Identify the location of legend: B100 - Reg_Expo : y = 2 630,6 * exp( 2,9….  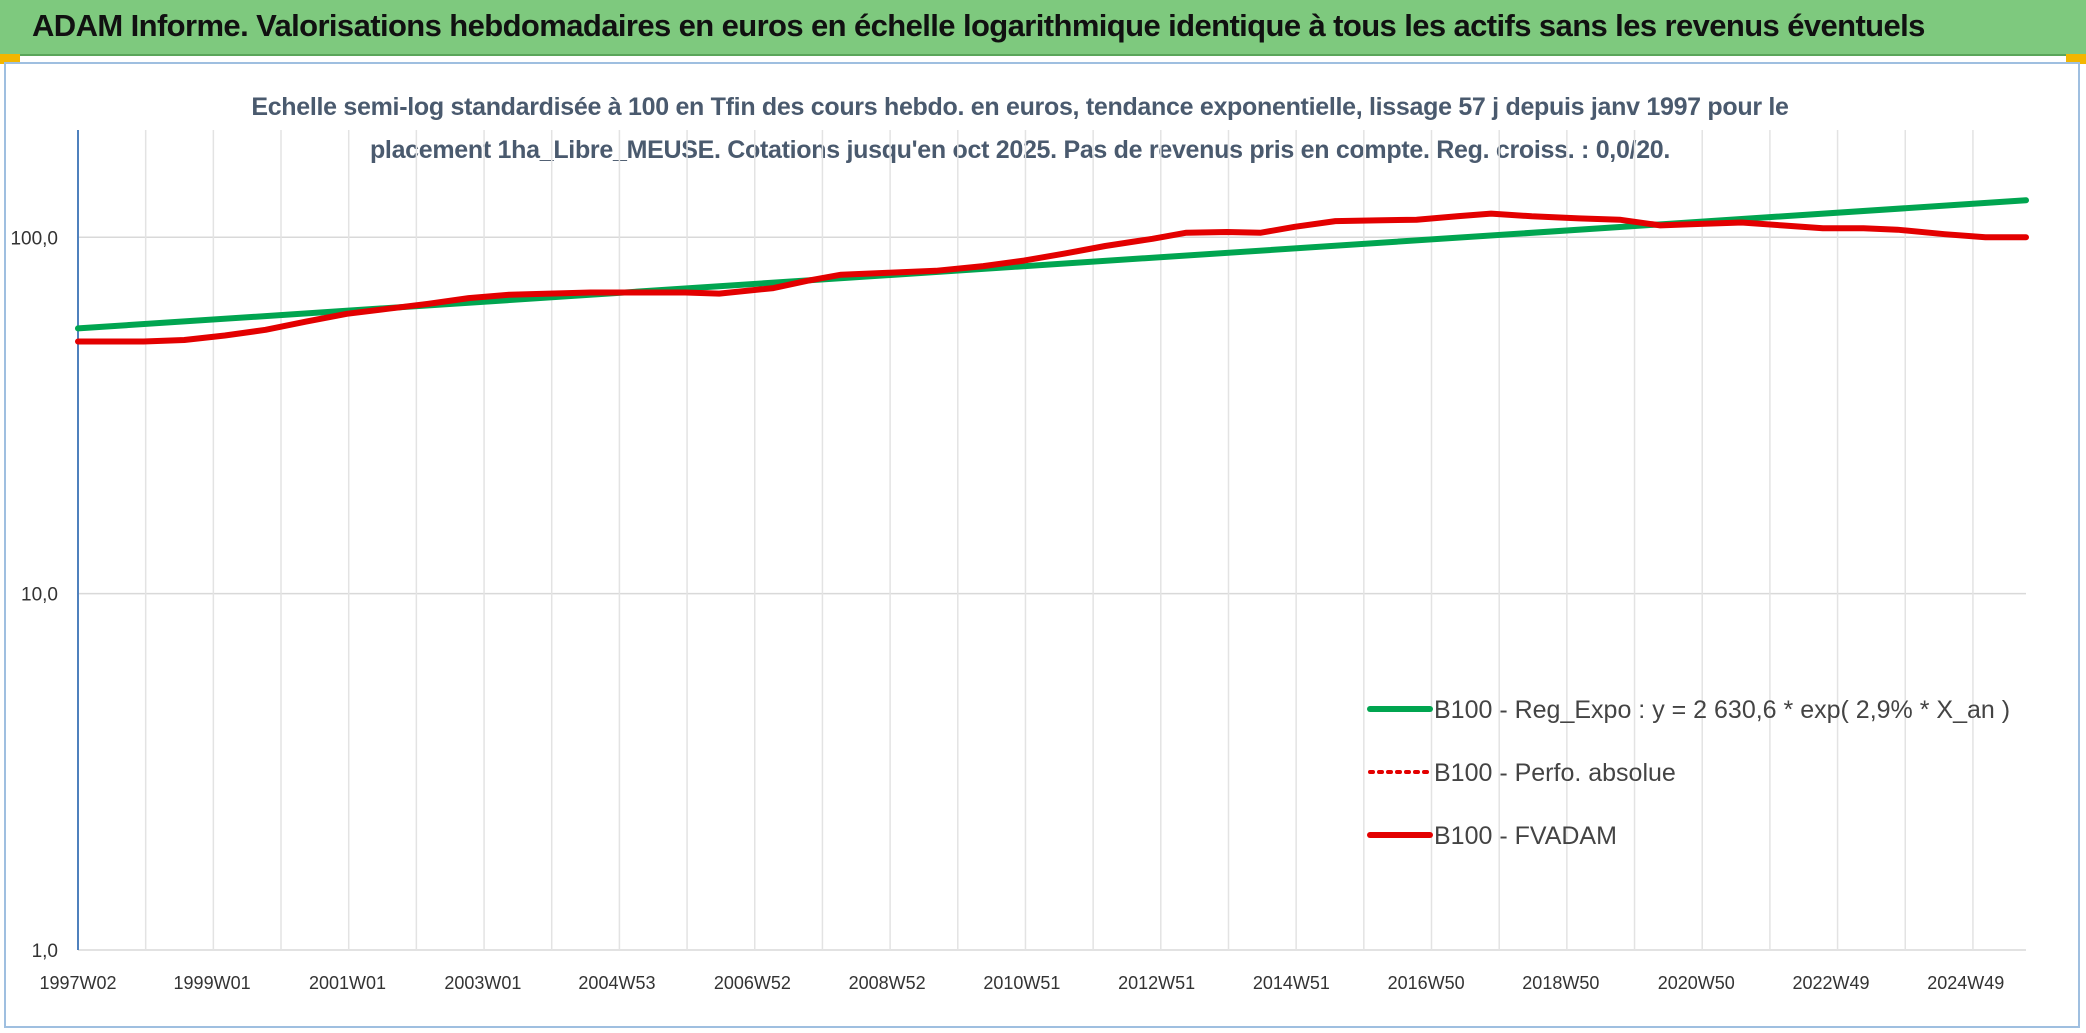
(1688, 773).